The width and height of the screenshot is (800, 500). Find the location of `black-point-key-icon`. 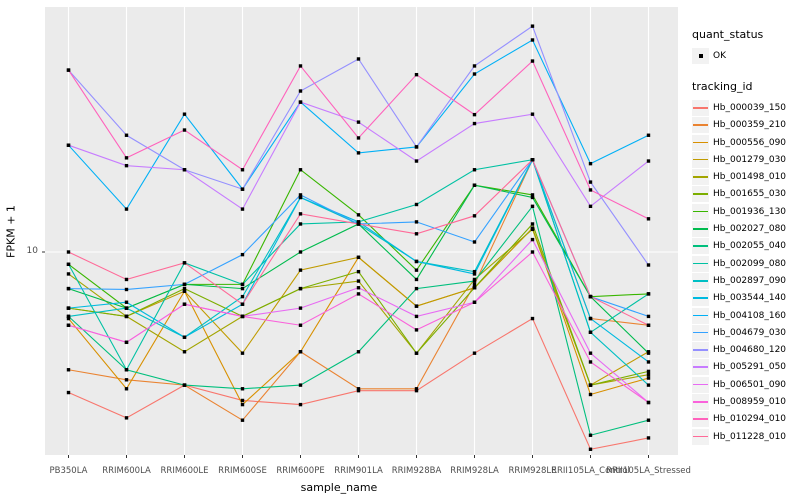

black-point-key-icon is located at coordinates (700, 55).